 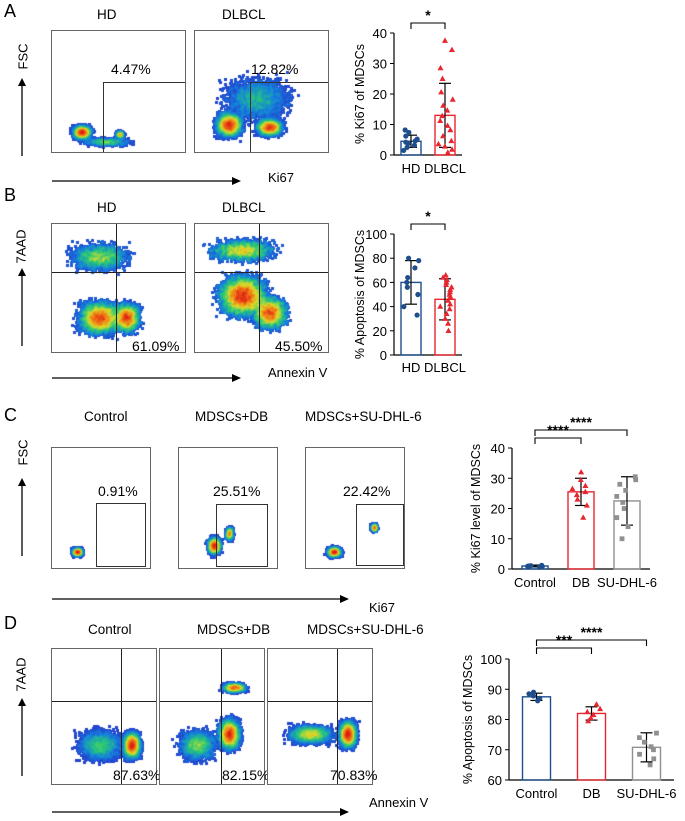 What do you see at coordinates (10, 623) in the screenshot?
I see `panel-letter-d: D` at bounding box center [10, 623].